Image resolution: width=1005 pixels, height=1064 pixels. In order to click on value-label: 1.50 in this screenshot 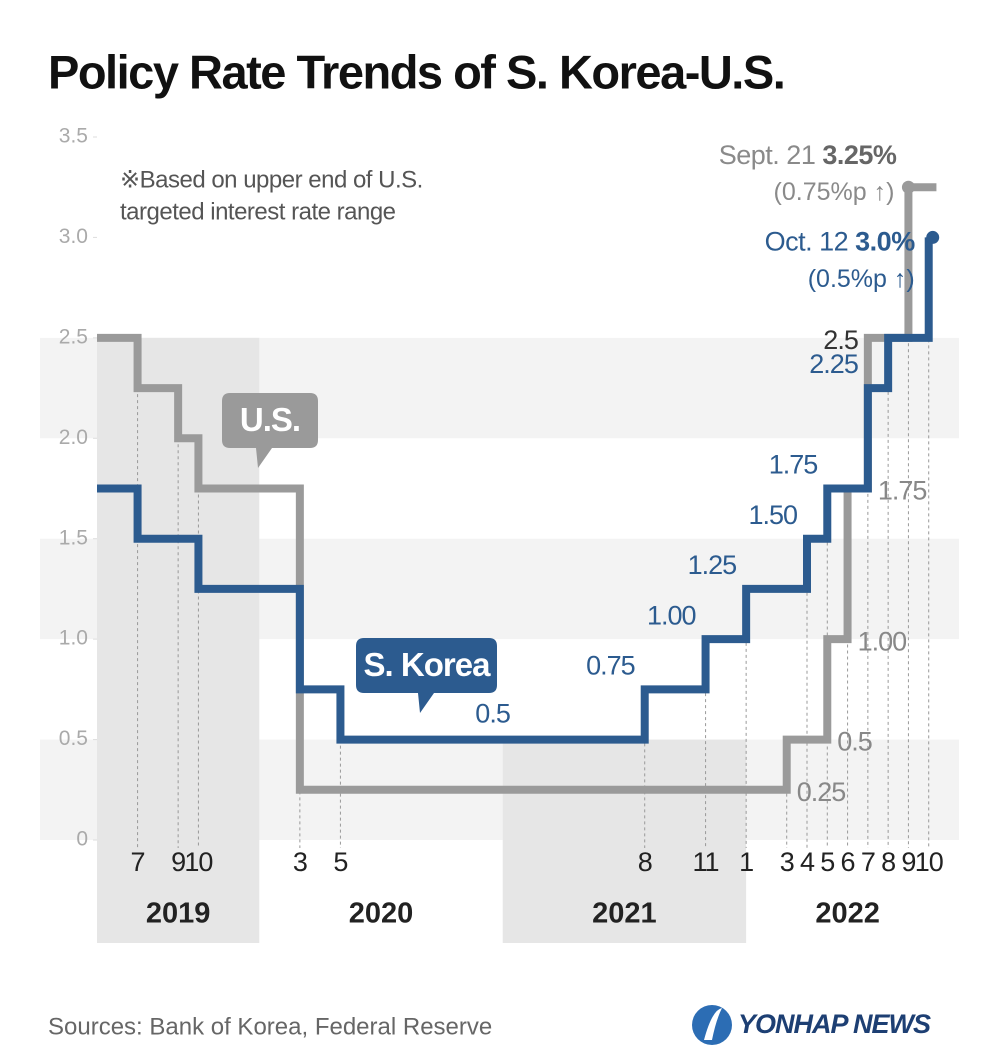, I will do `click(772, 515)`.